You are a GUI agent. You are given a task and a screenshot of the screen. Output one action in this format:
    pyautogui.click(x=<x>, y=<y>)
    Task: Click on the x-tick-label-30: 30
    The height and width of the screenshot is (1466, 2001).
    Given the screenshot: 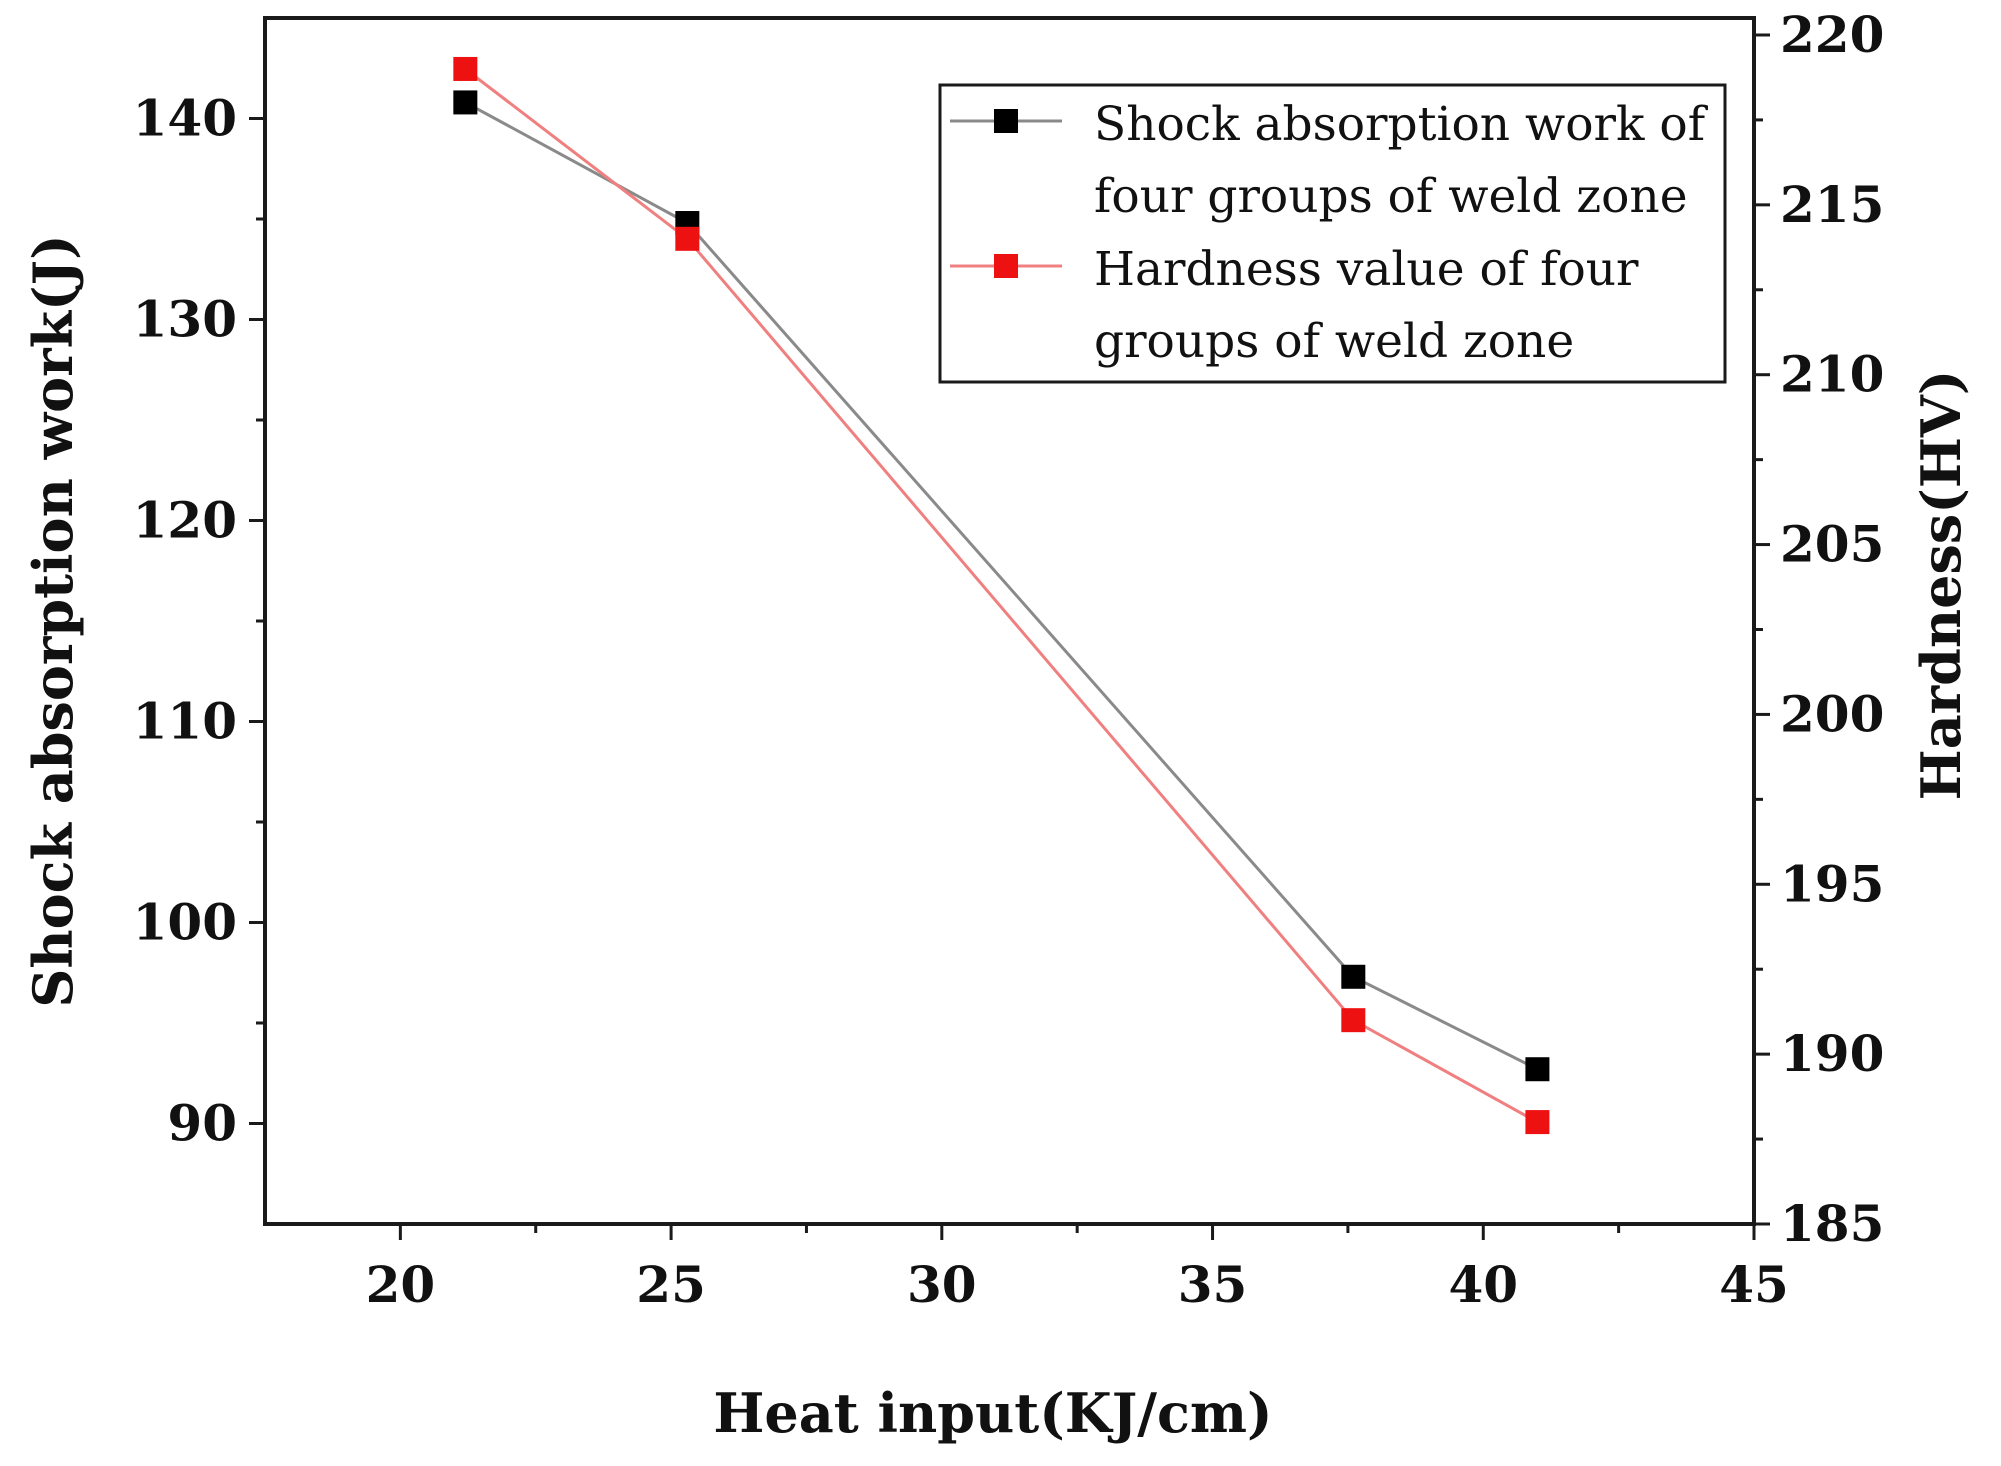 What is the action you would take?
    pyautogui.click(x=942, y=1284)
    